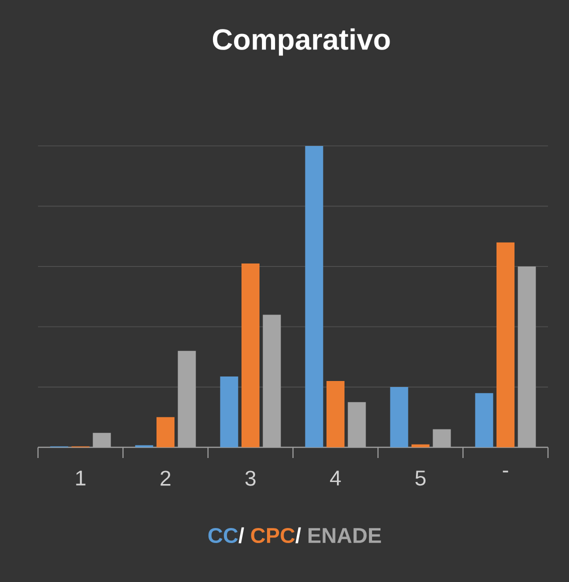 This screenshot has width=569, height=582. Describe the element at coordinates (301, 42) in the screenshot. I see `chart-title: Comparativo` at that location.